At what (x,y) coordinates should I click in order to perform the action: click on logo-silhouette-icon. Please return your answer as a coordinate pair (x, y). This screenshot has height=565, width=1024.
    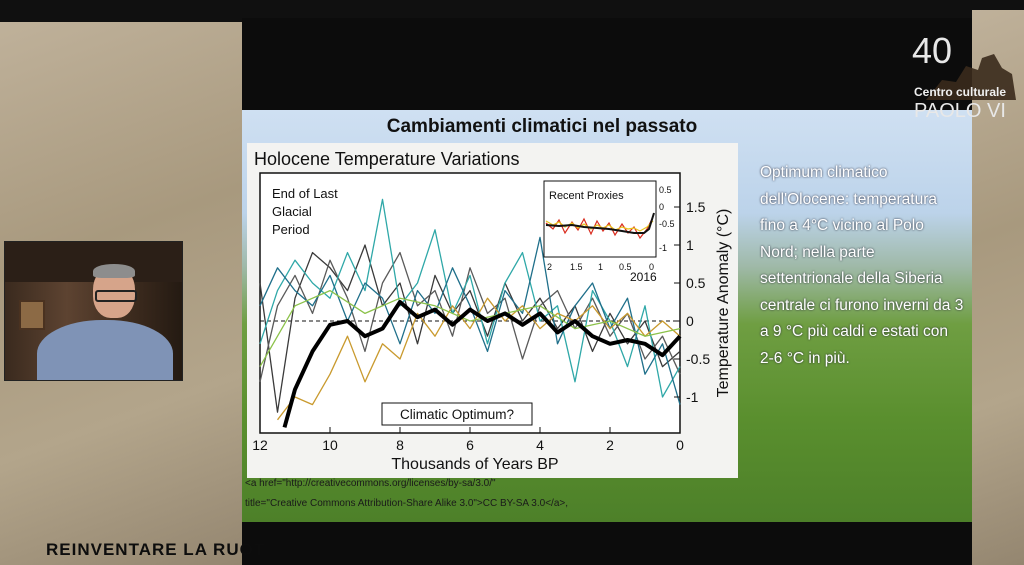
    Looking at the image, I should click on (971, 77).